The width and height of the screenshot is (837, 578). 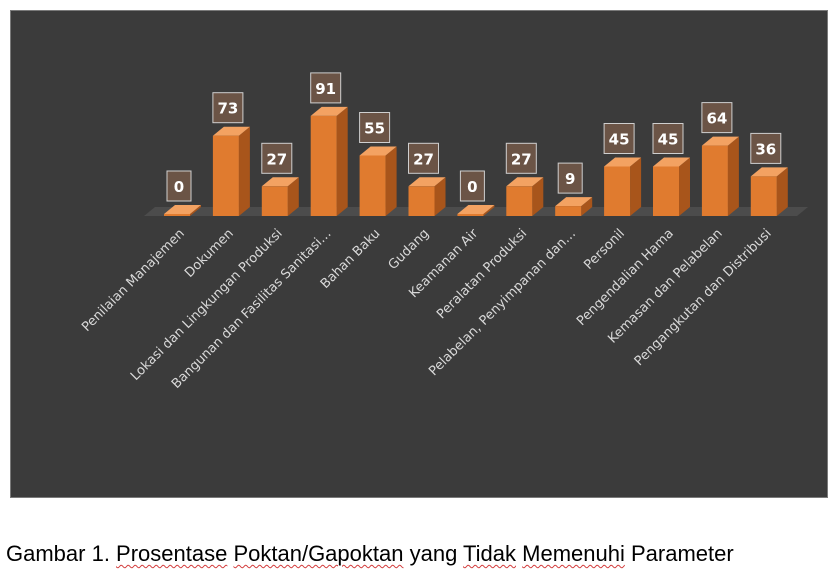 I want to click on category-label: Penilaian Manajemen, so click(x=133, y=280).